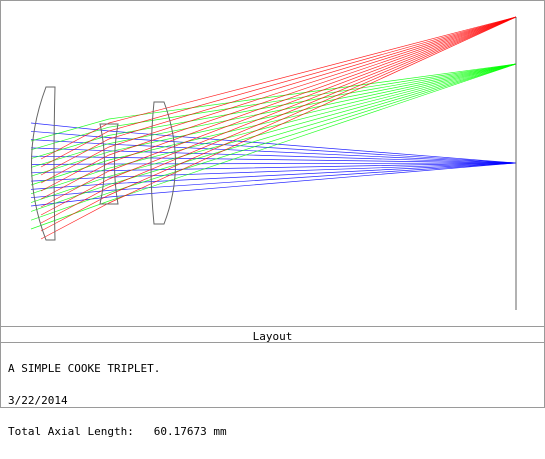 Image resolution: width=545 pixels, height=459 pixels. I want to click on axial-length-label: Total Axial Length:, so click(71, 431).